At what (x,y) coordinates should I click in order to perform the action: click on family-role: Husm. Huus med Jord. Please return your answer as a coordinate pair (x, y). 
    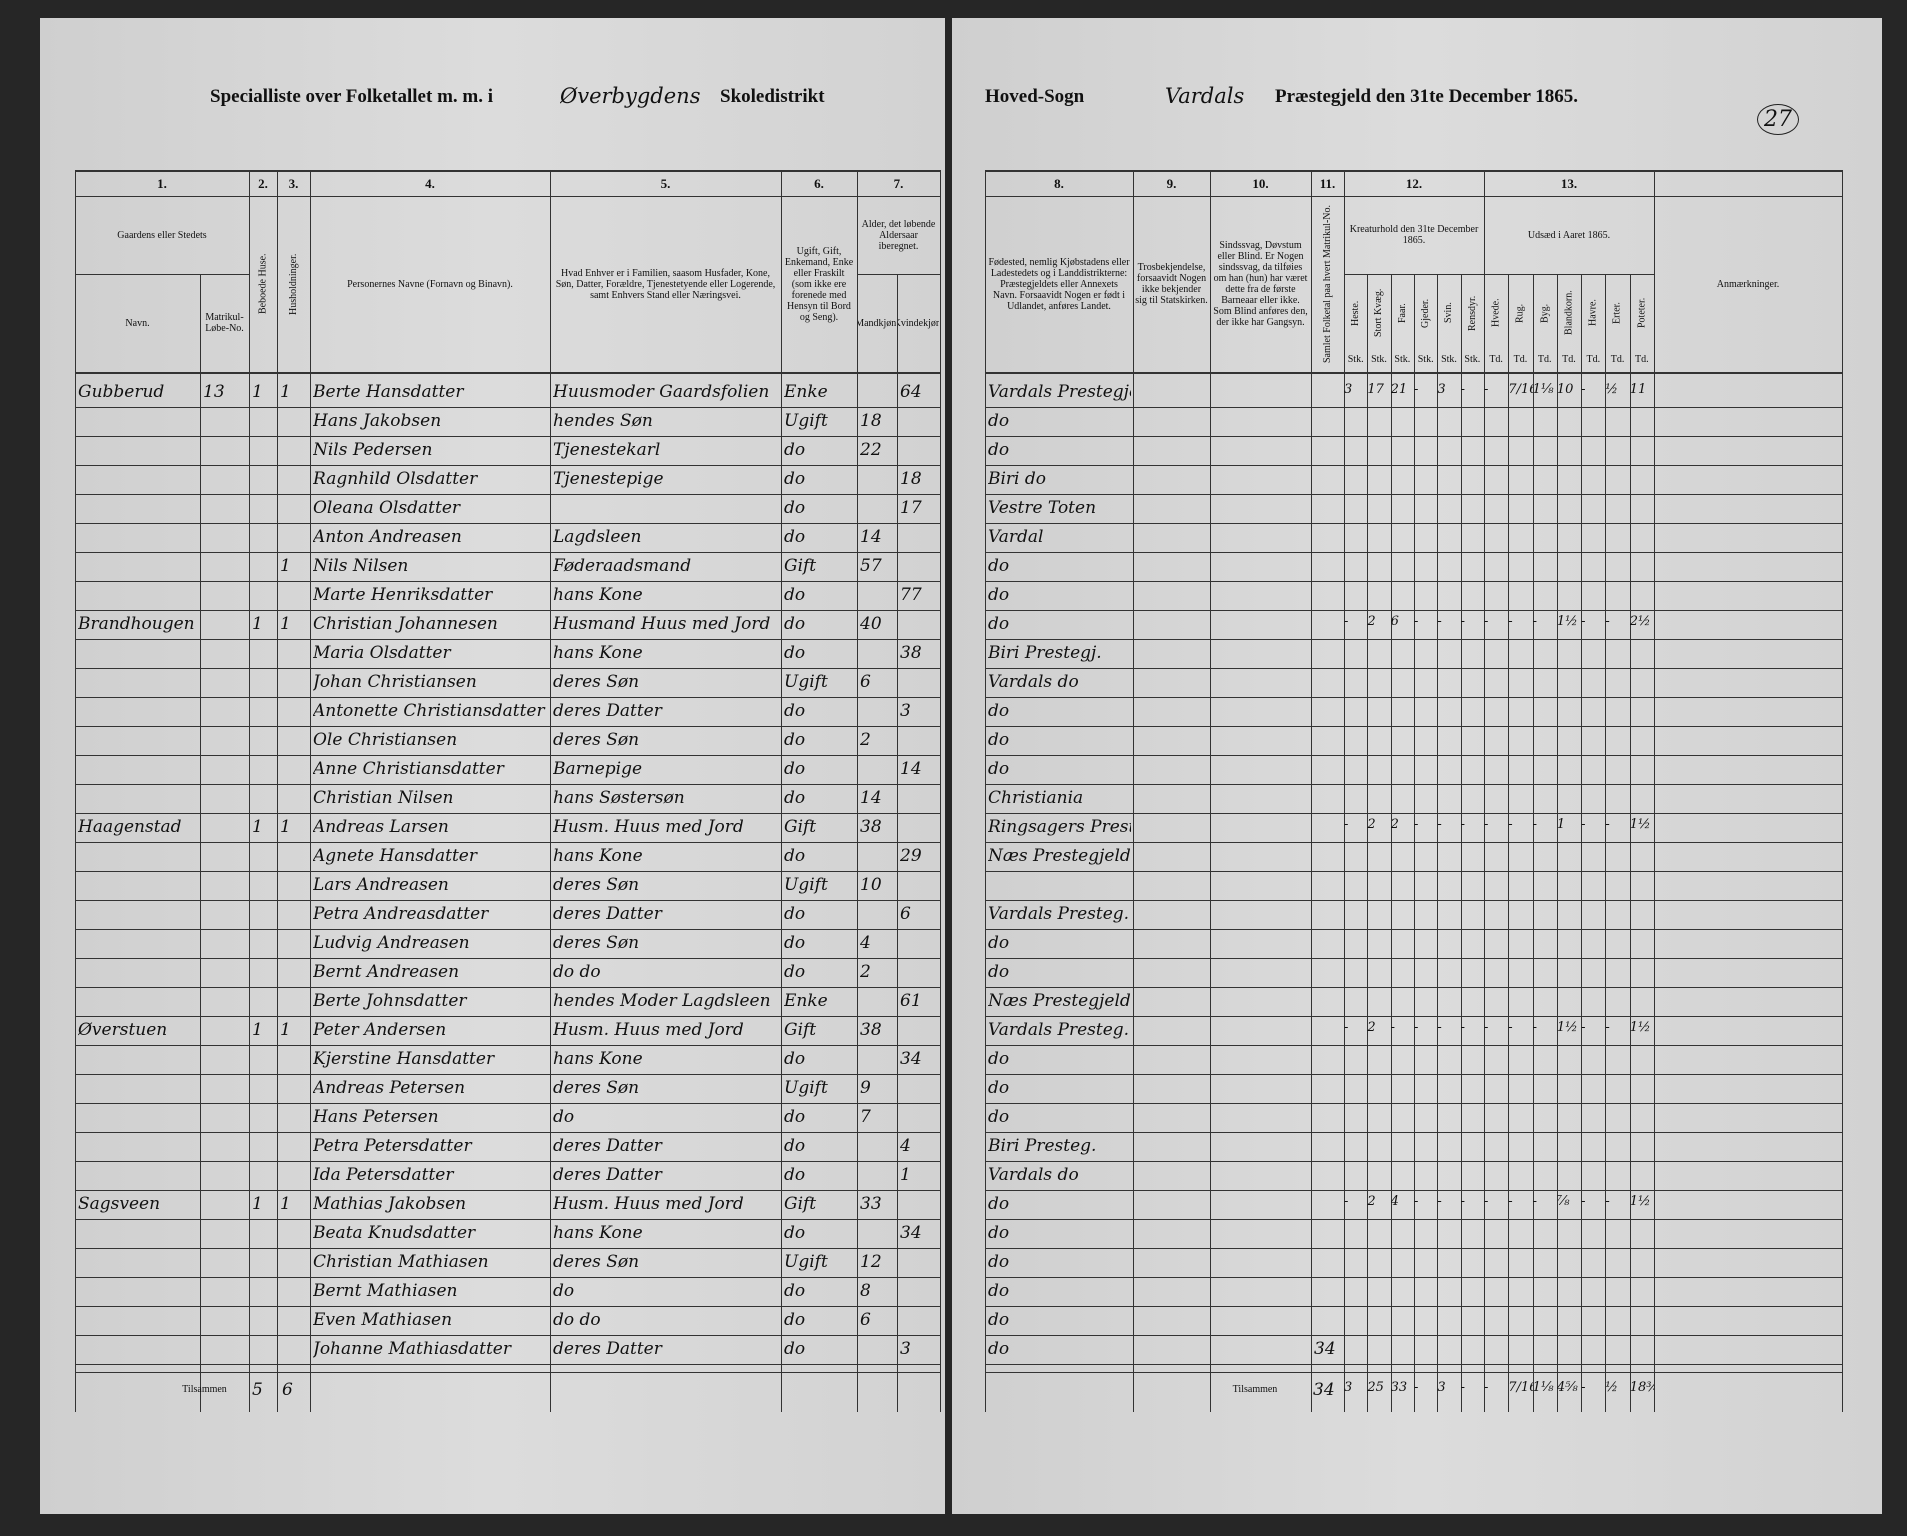
    Looking at the image, I should click on (648, 1204).